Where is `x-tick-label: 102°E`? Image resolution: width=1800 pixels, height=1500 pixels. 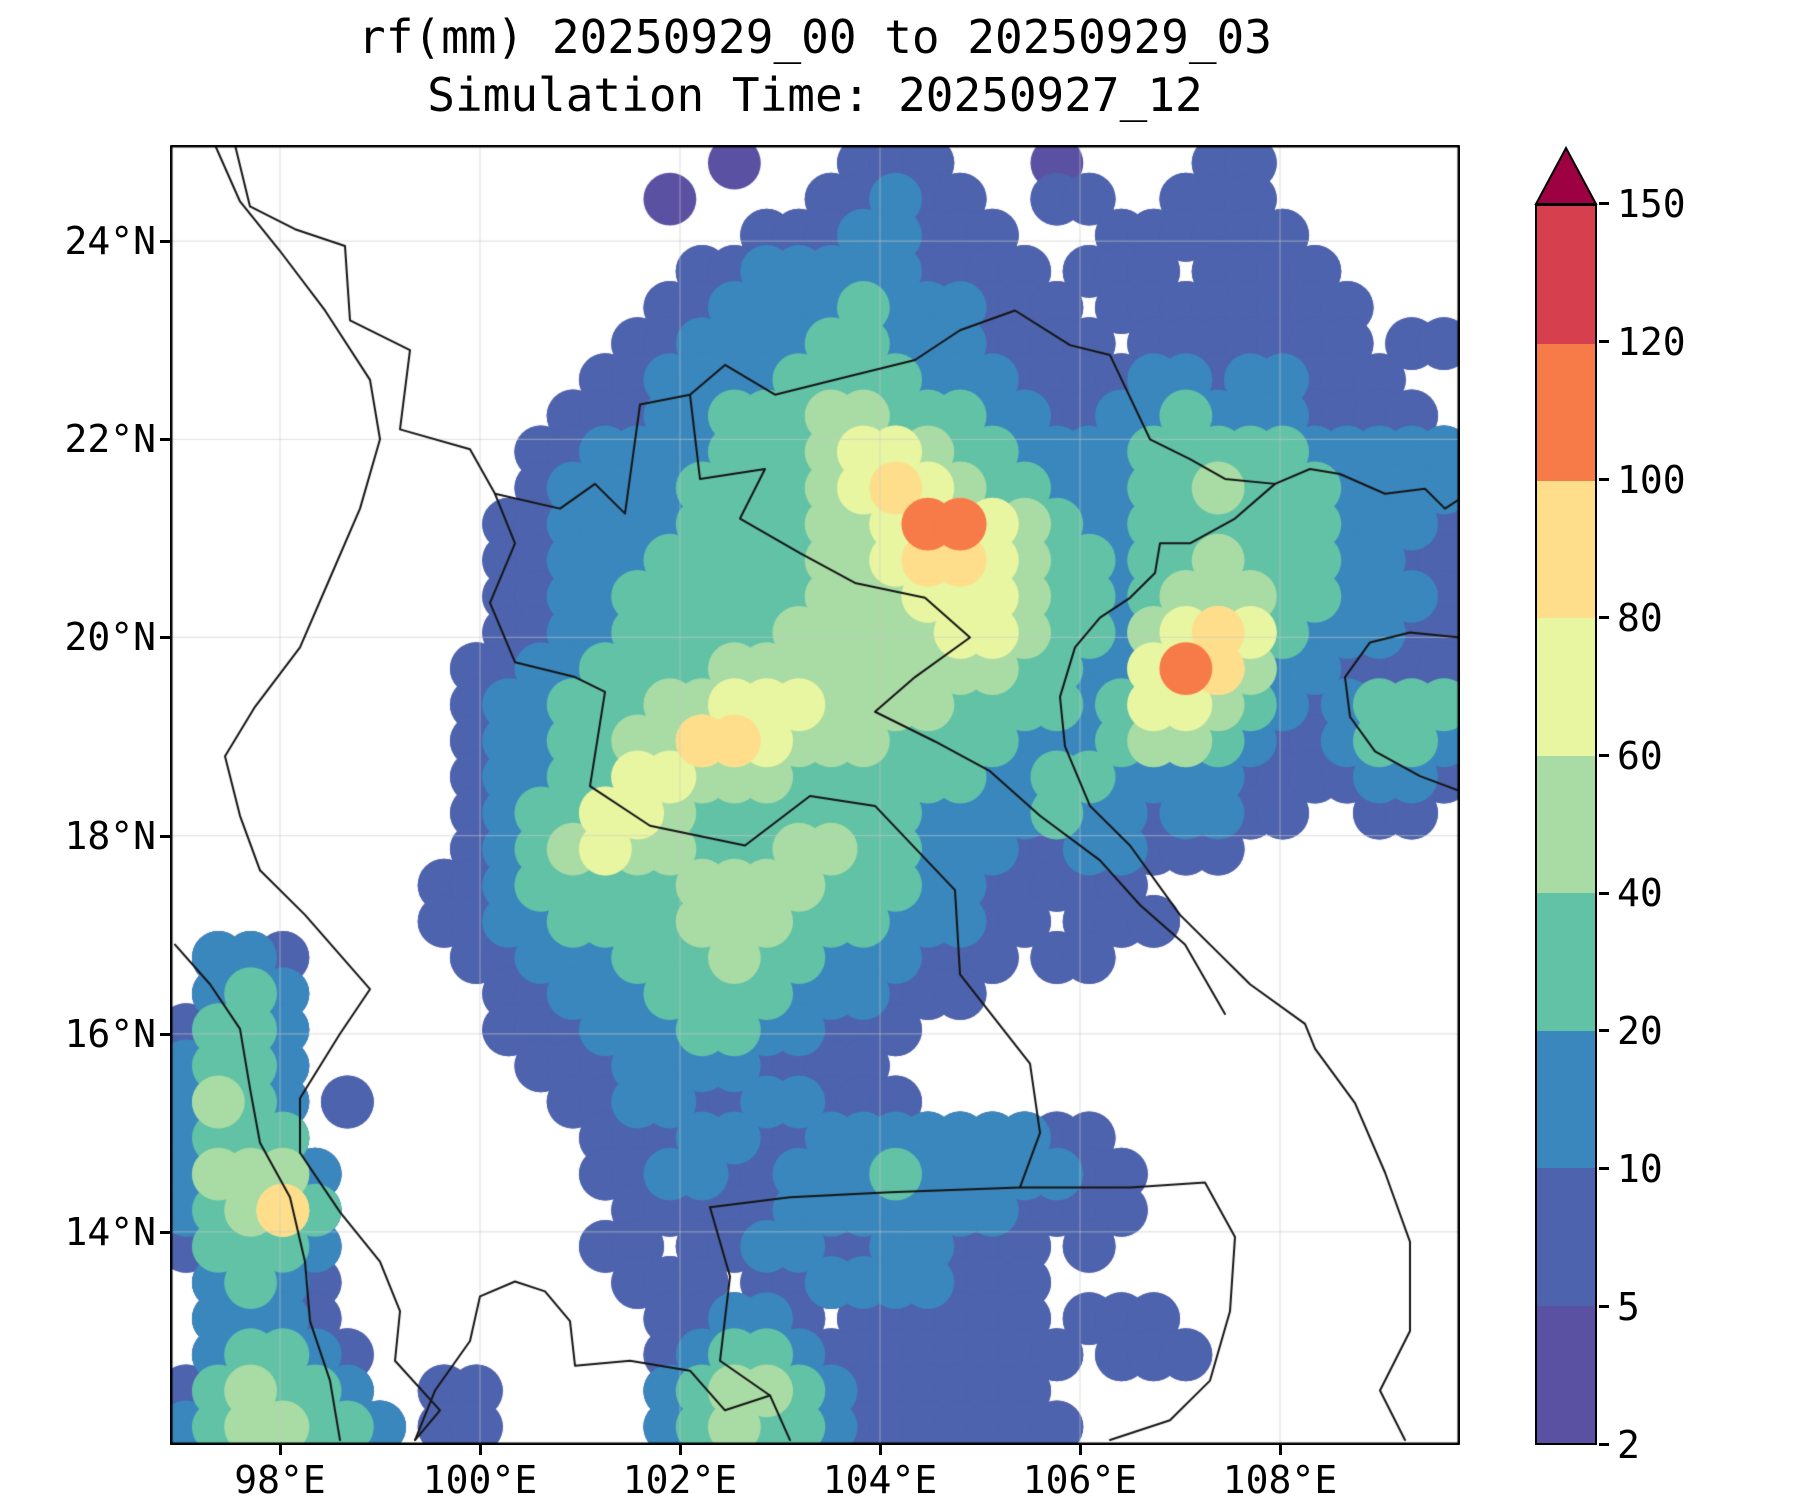
x-tick-label: 102°E is located at coordinates (680, 1479).